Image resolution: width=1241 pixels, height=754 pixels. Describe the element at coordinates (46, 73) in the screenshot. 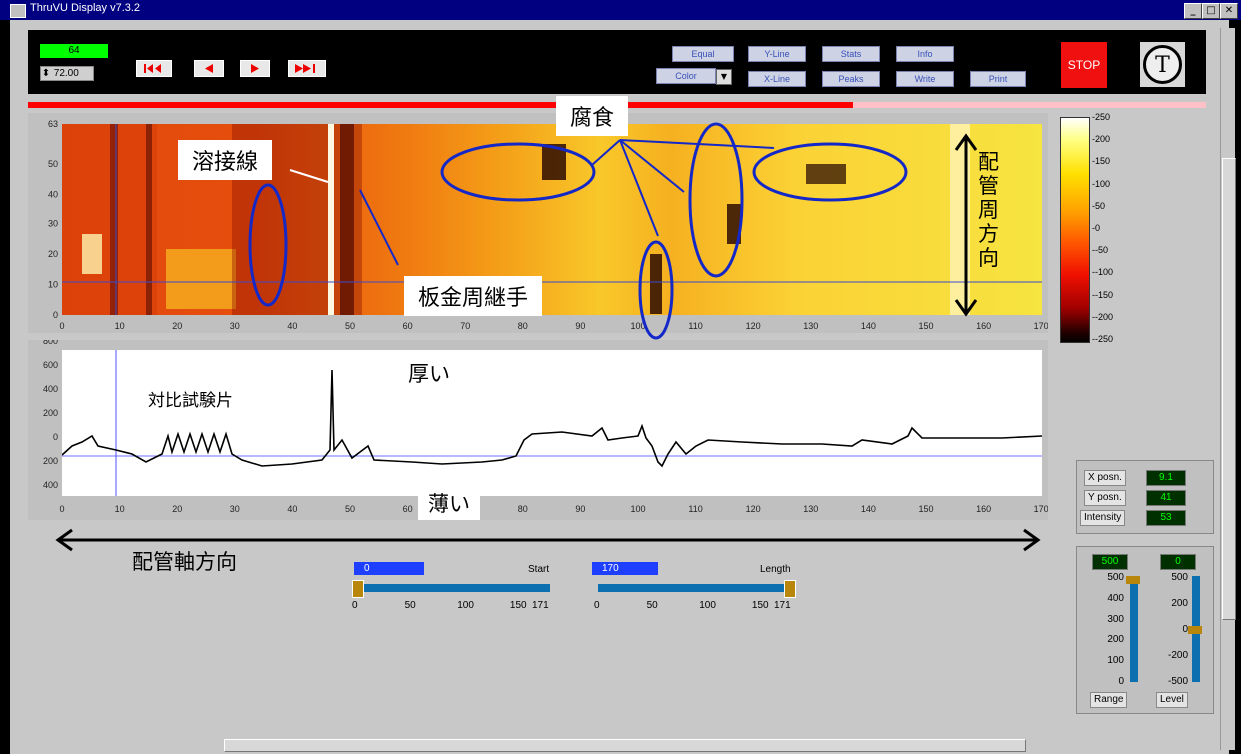

I see `spinner-icon: ⬍` at that location.